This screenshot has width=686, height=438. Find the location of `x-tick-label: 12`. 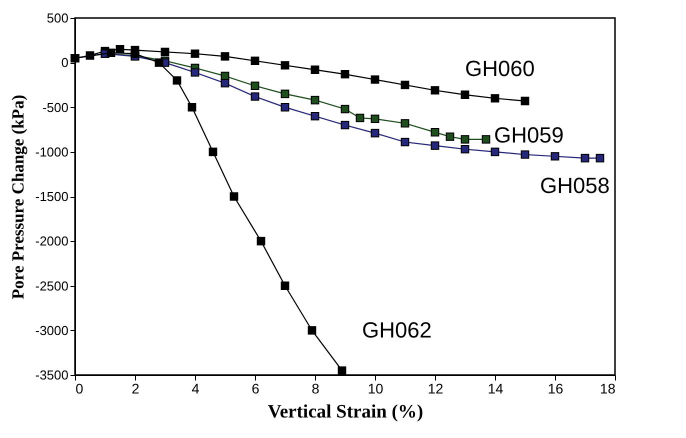

x-tick-label: 12 is located at coordinates (436, 388).